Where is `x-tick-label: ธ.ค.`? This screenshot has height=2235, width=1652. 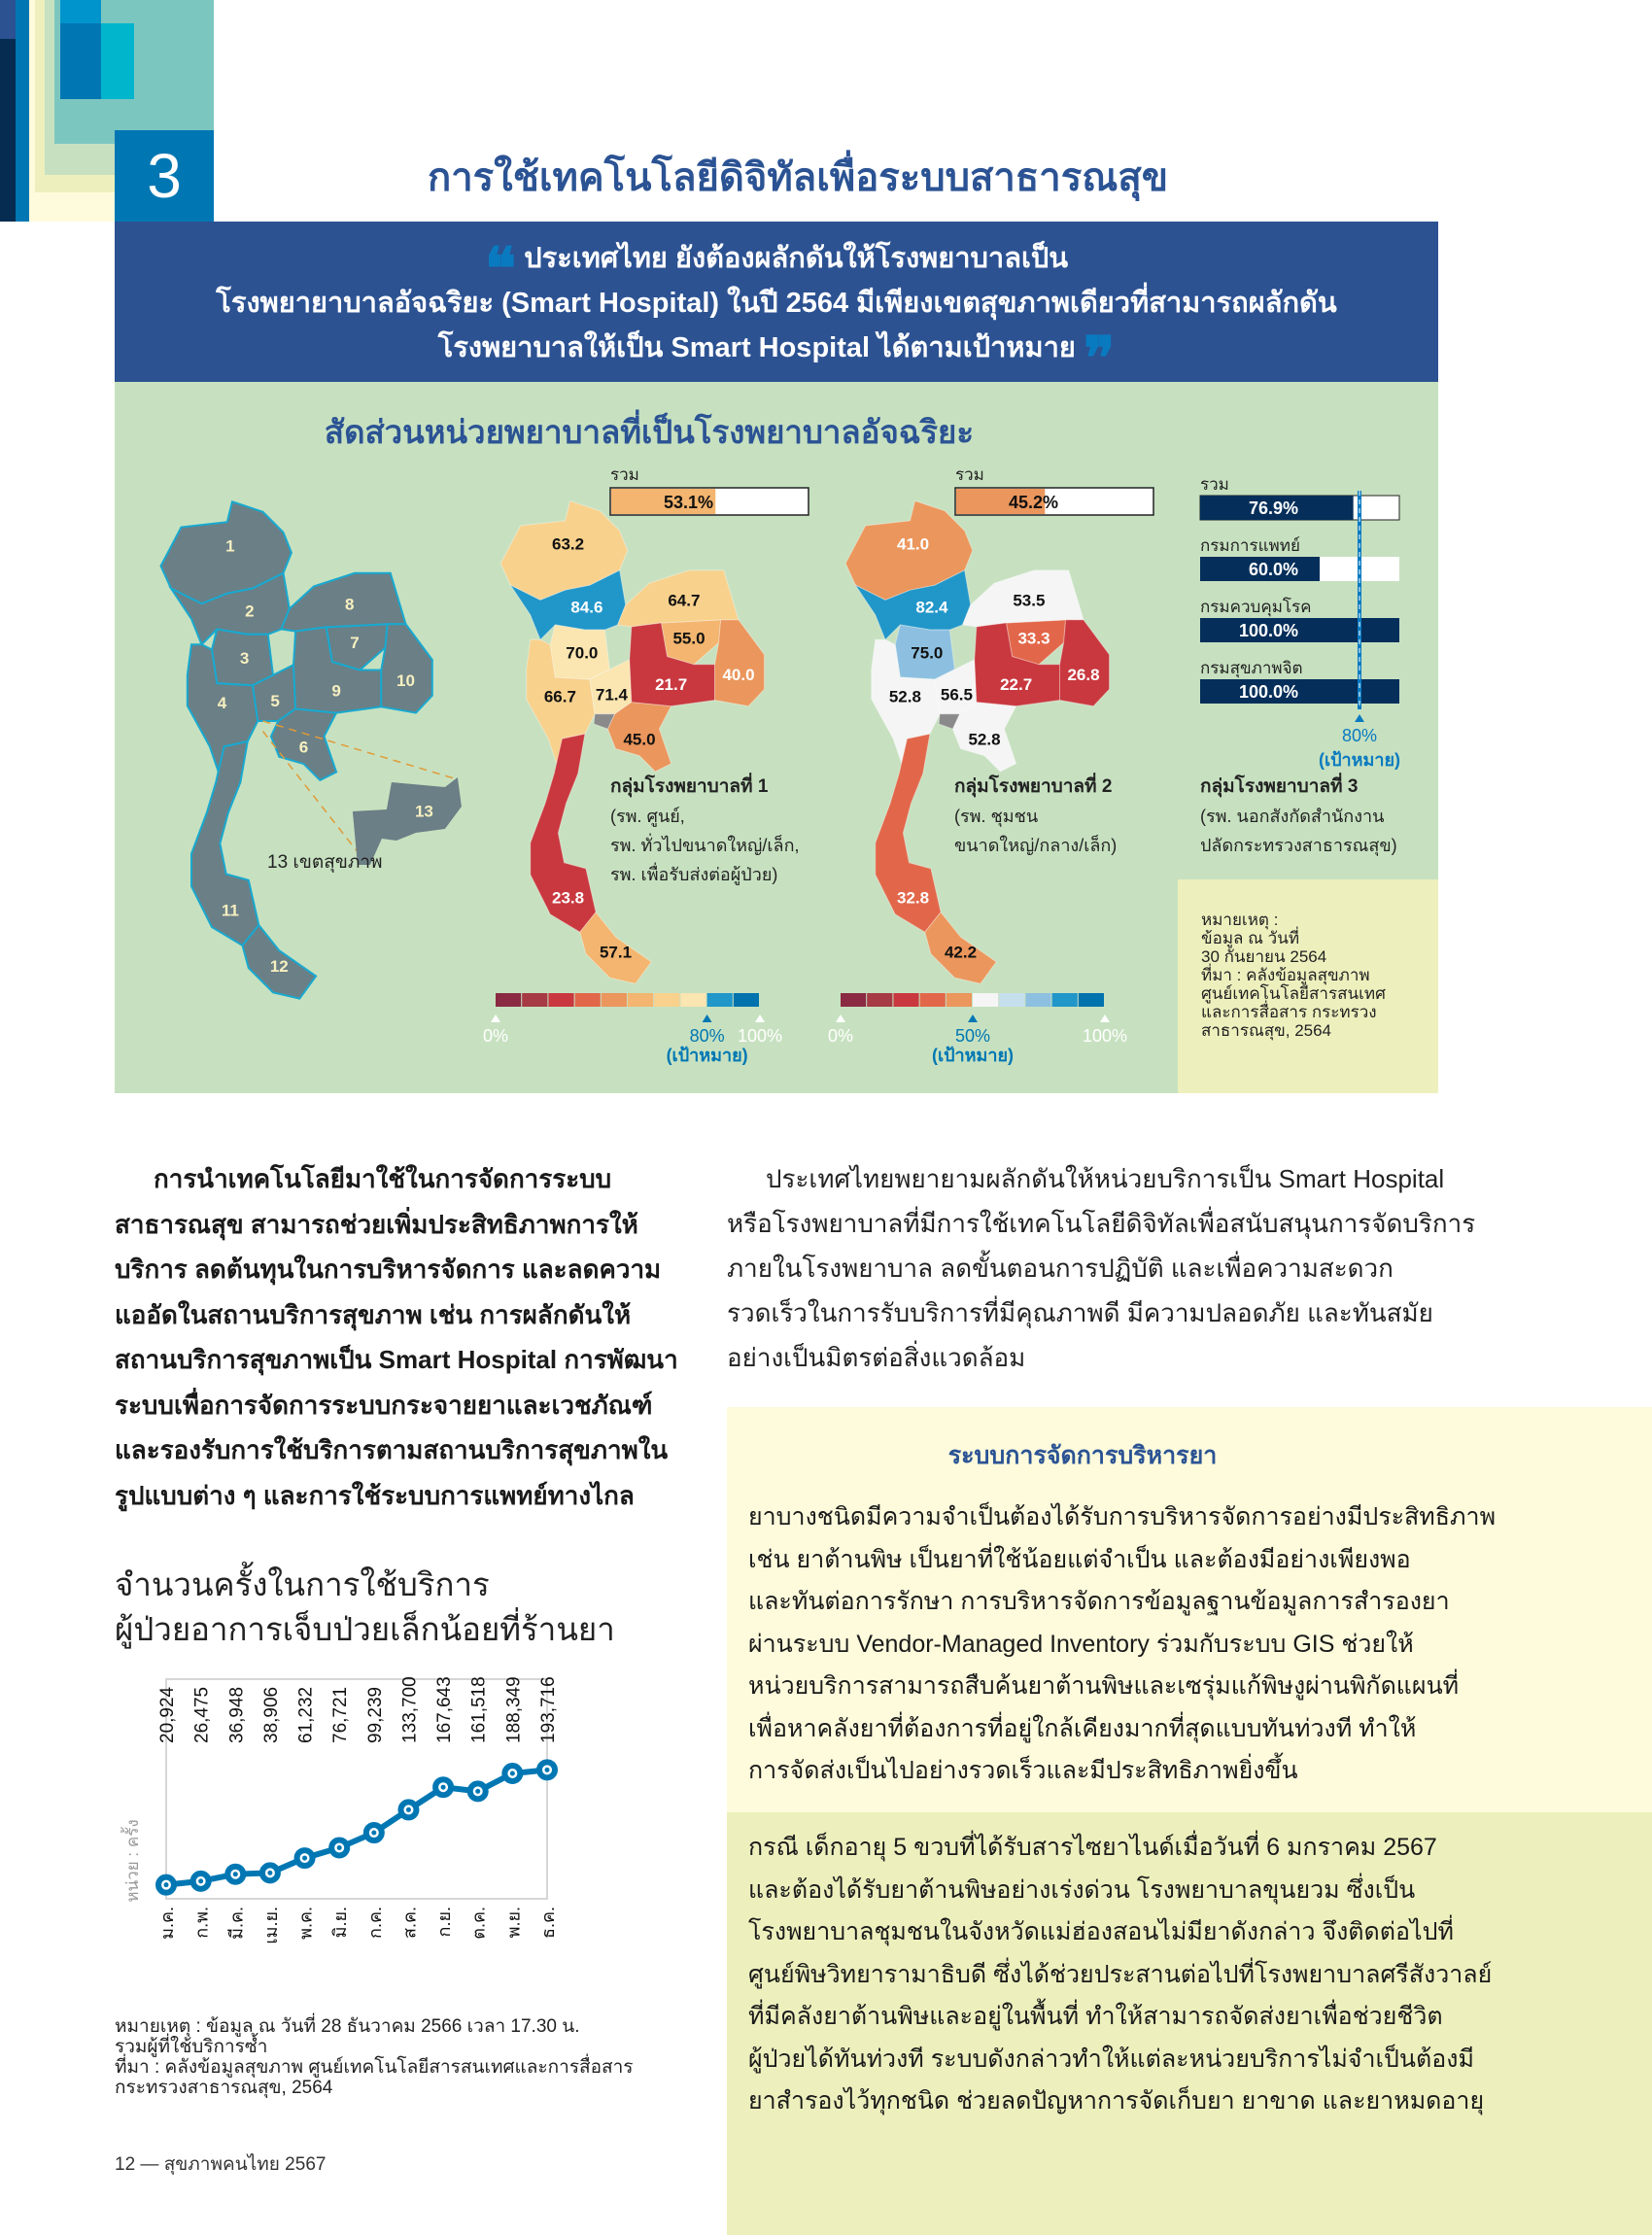 x-tick-label: ธ.ค. is located at coordinates (548, 1923).